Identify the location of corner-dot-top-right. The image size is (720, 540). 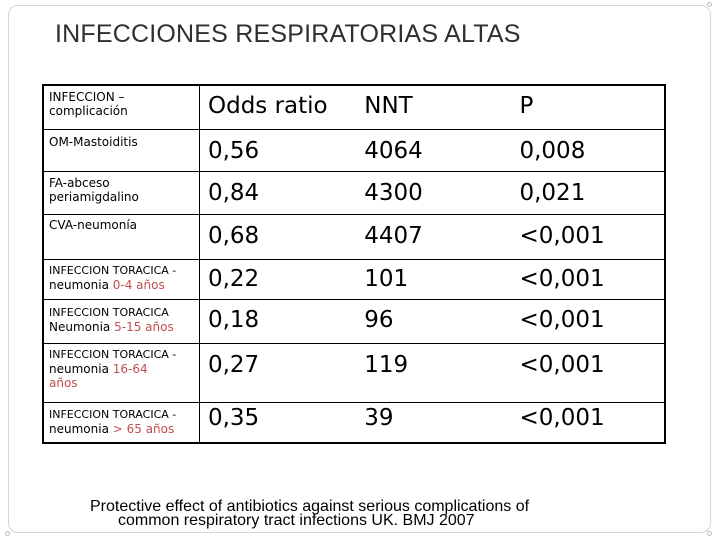
(709, 4).